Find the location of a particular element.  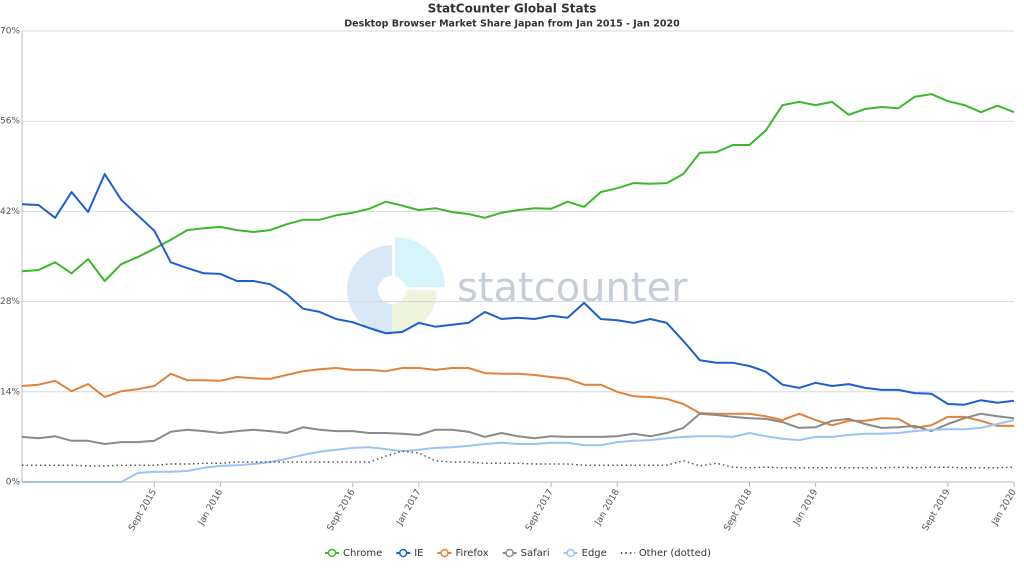

watermark-logo is located at coordinates (396, 286).